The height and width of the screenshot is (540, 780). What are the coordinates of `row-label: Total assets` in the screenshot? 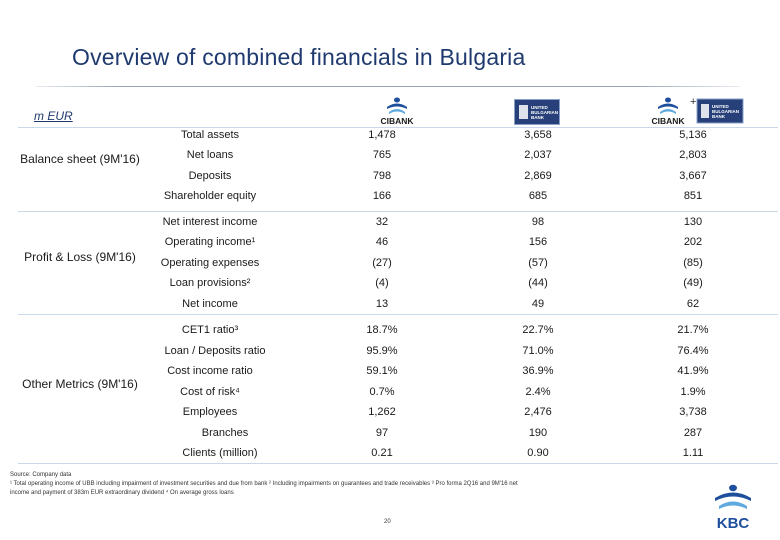 It's located at (210, 135).